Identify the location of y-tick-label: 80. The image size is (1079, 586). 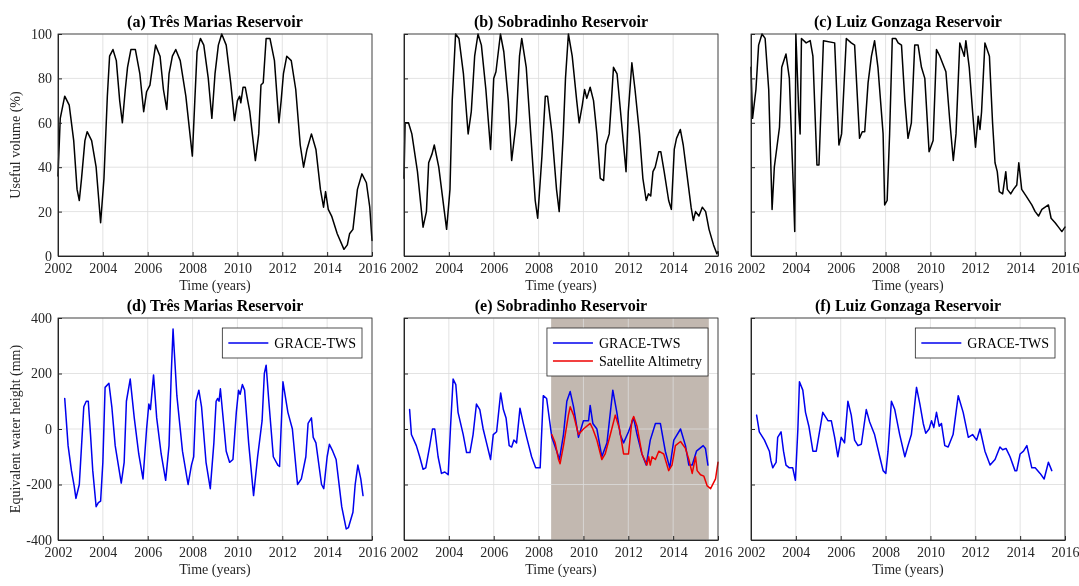
(45, 79).